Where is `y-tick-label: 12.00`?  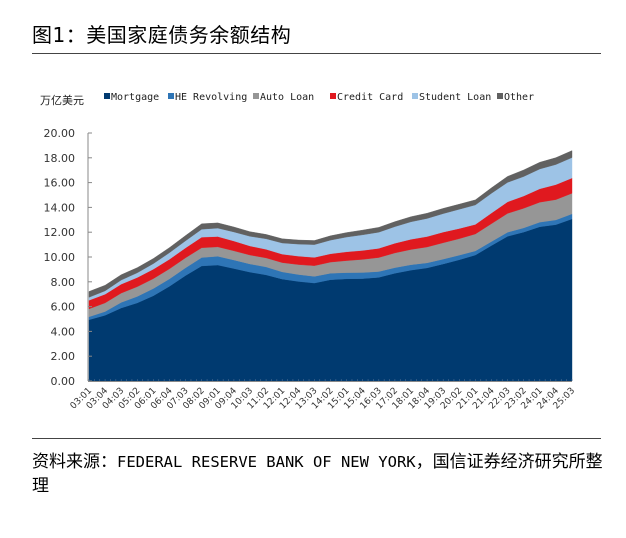 y-tick-label: 12.00 is located at coordinates (60, 232).